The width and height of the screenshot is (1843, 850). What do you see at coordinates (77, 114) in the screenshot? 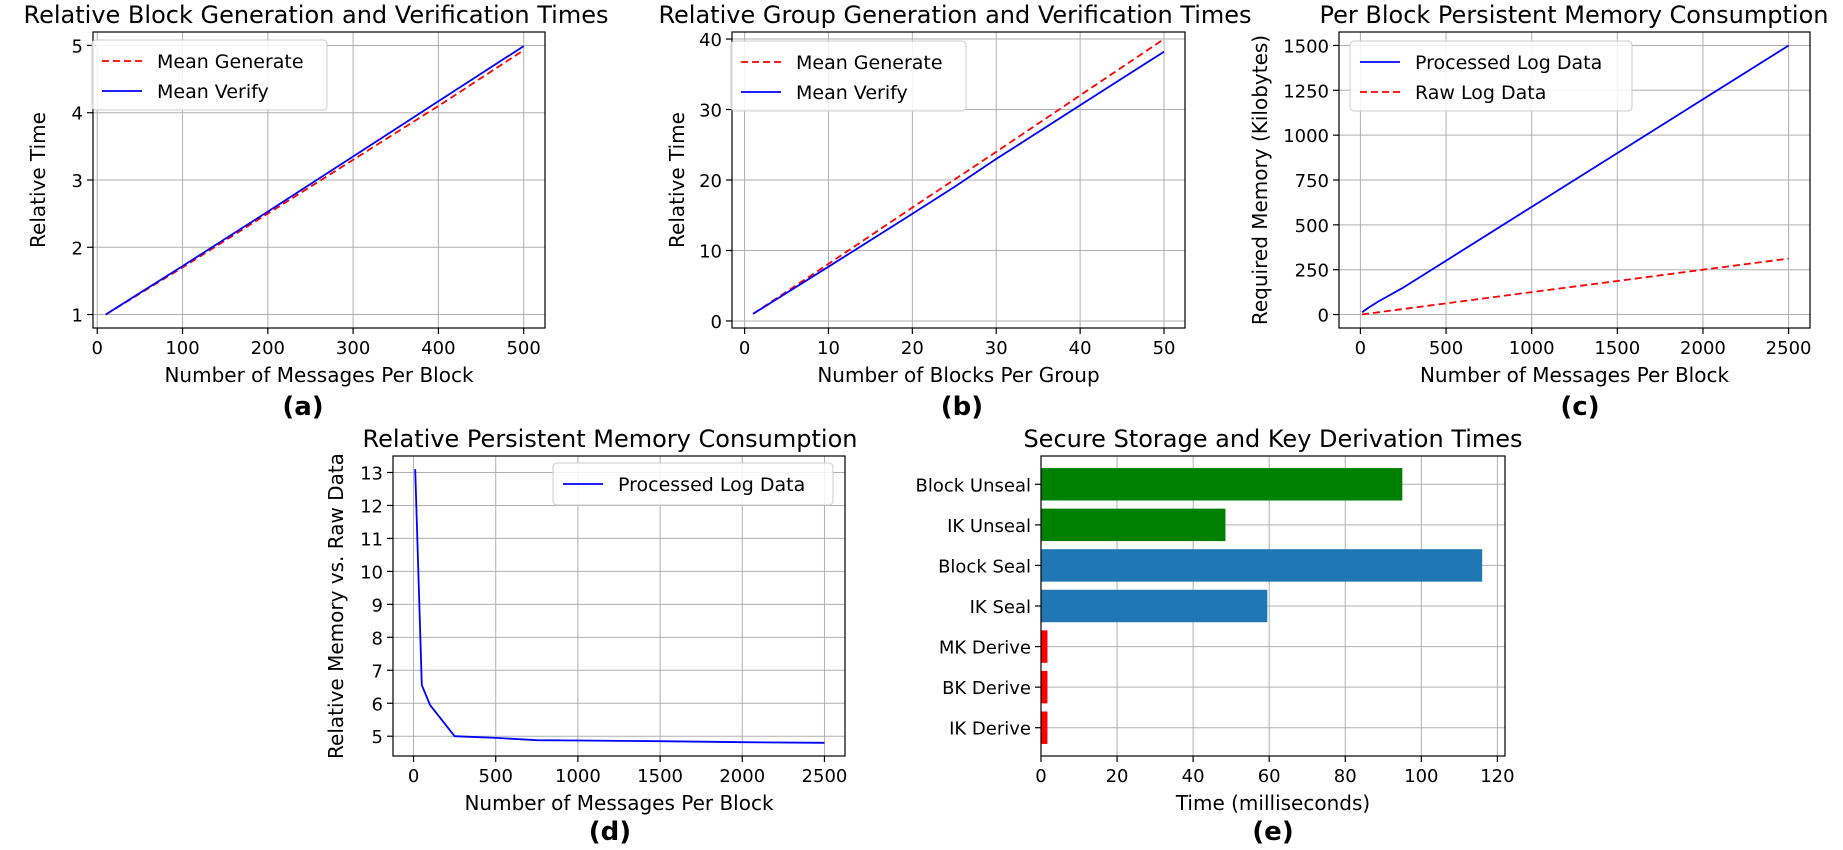
I see `y-tick-label: 4` at bounding box center [77, 114].